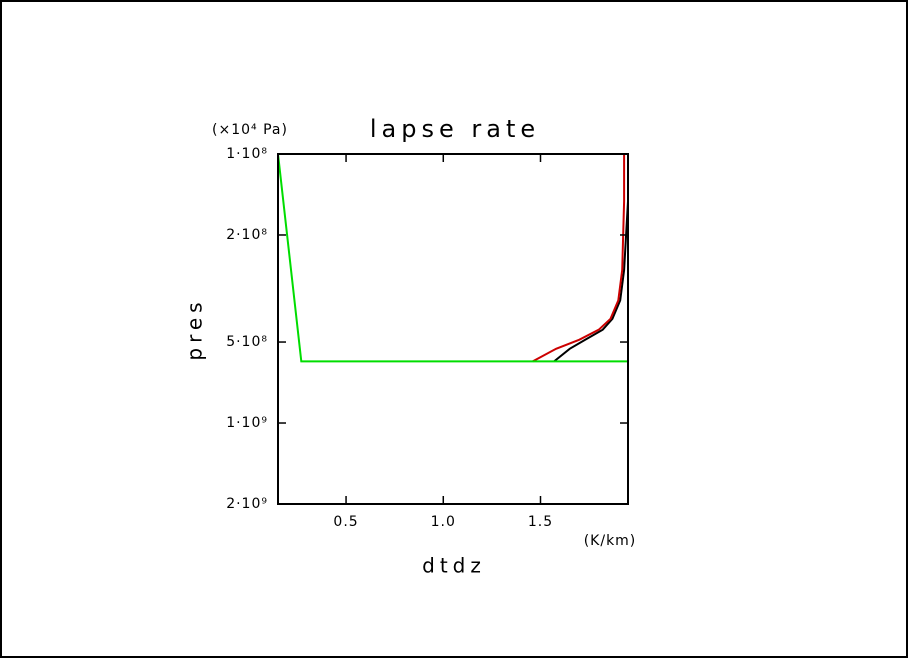 The height and width of the screenshot is (658, 908). Describe the element at coordinates (540, 522) in the screenshot. I see `x-tick-label: 1.5` at that location.